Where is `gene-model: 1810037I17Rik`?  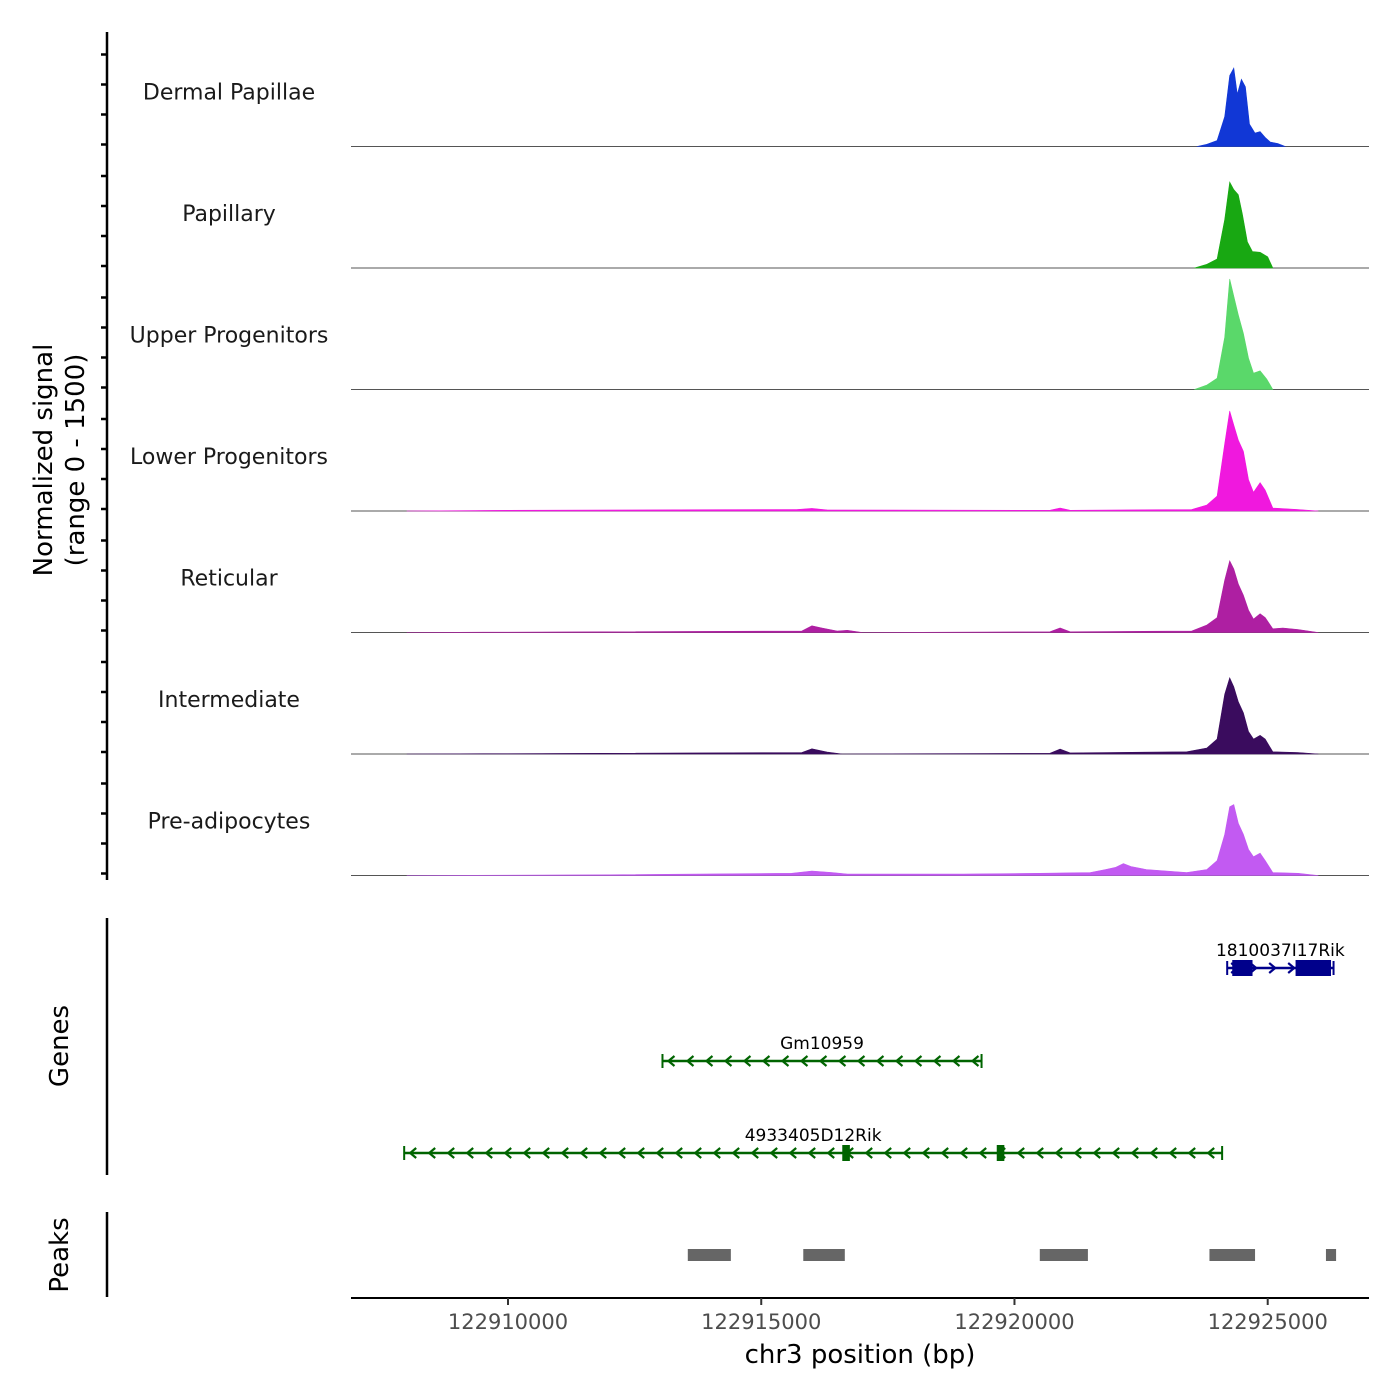
gene-model: 1810037I17Rik is located at coordinates (1280, 958).